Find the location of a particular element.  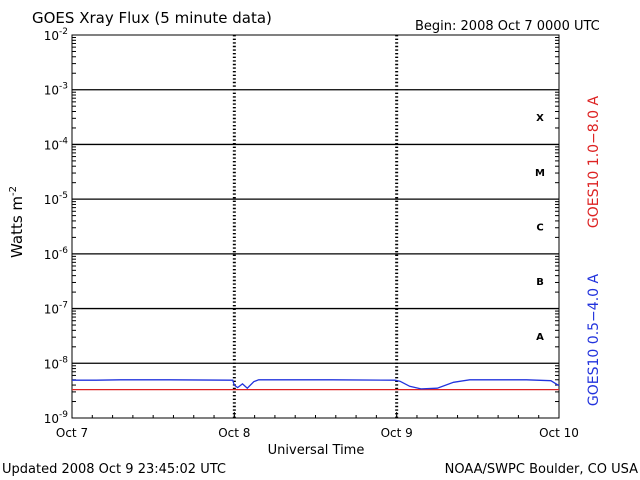

chart-title: GOES Xray Flux (5 minute data) is located at coordinates (152, 18).